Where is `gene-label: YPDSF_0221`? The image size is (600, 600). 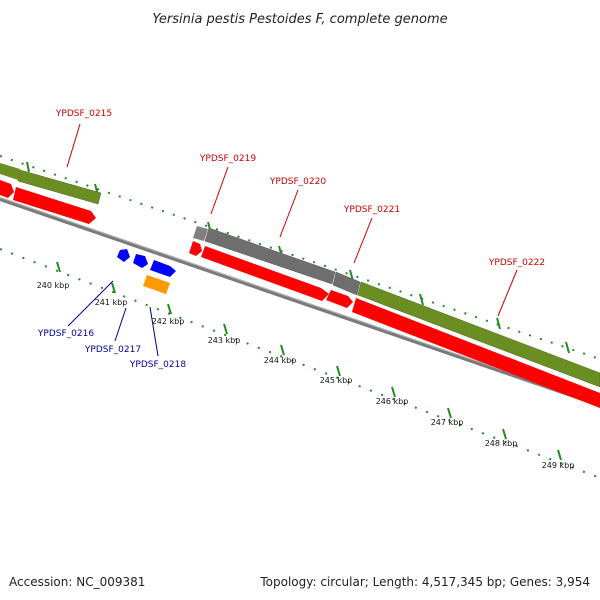
gene-label: YPDSF_0221 is located at coordinates (371, 210).